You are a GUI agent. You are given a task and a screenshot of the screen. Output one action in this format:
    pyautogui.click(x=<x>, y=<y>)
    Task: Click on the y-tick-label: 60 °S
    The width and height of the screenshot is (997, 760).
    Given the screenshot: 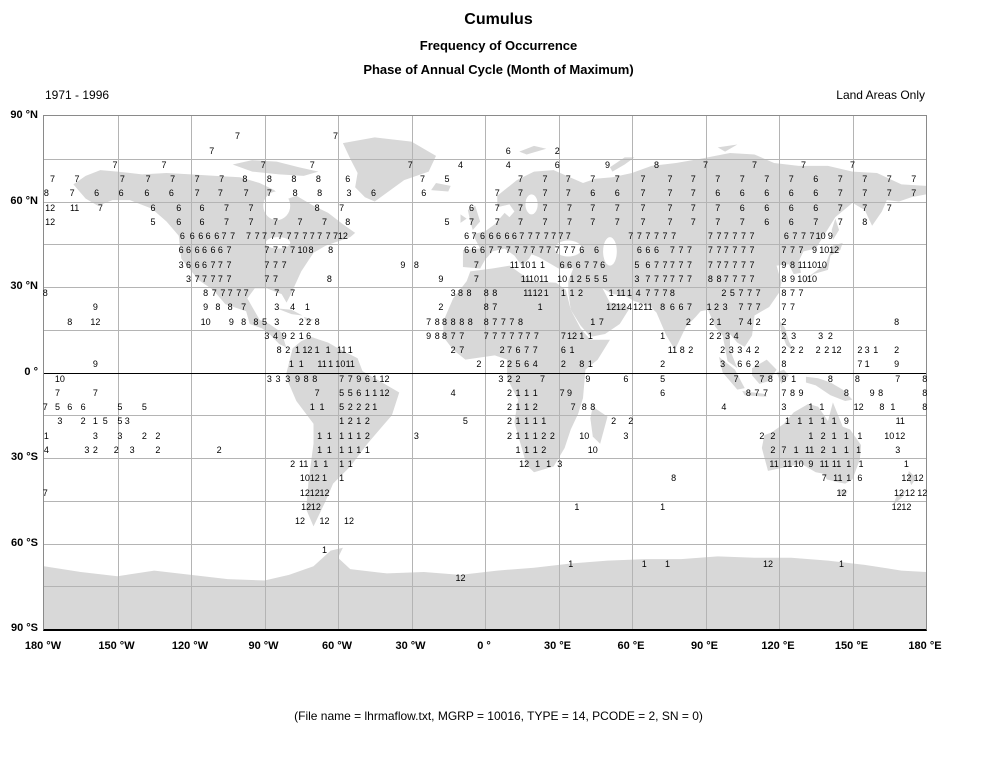 What is the action you would take?
    pyautogui.click(x=24, y=542)
    